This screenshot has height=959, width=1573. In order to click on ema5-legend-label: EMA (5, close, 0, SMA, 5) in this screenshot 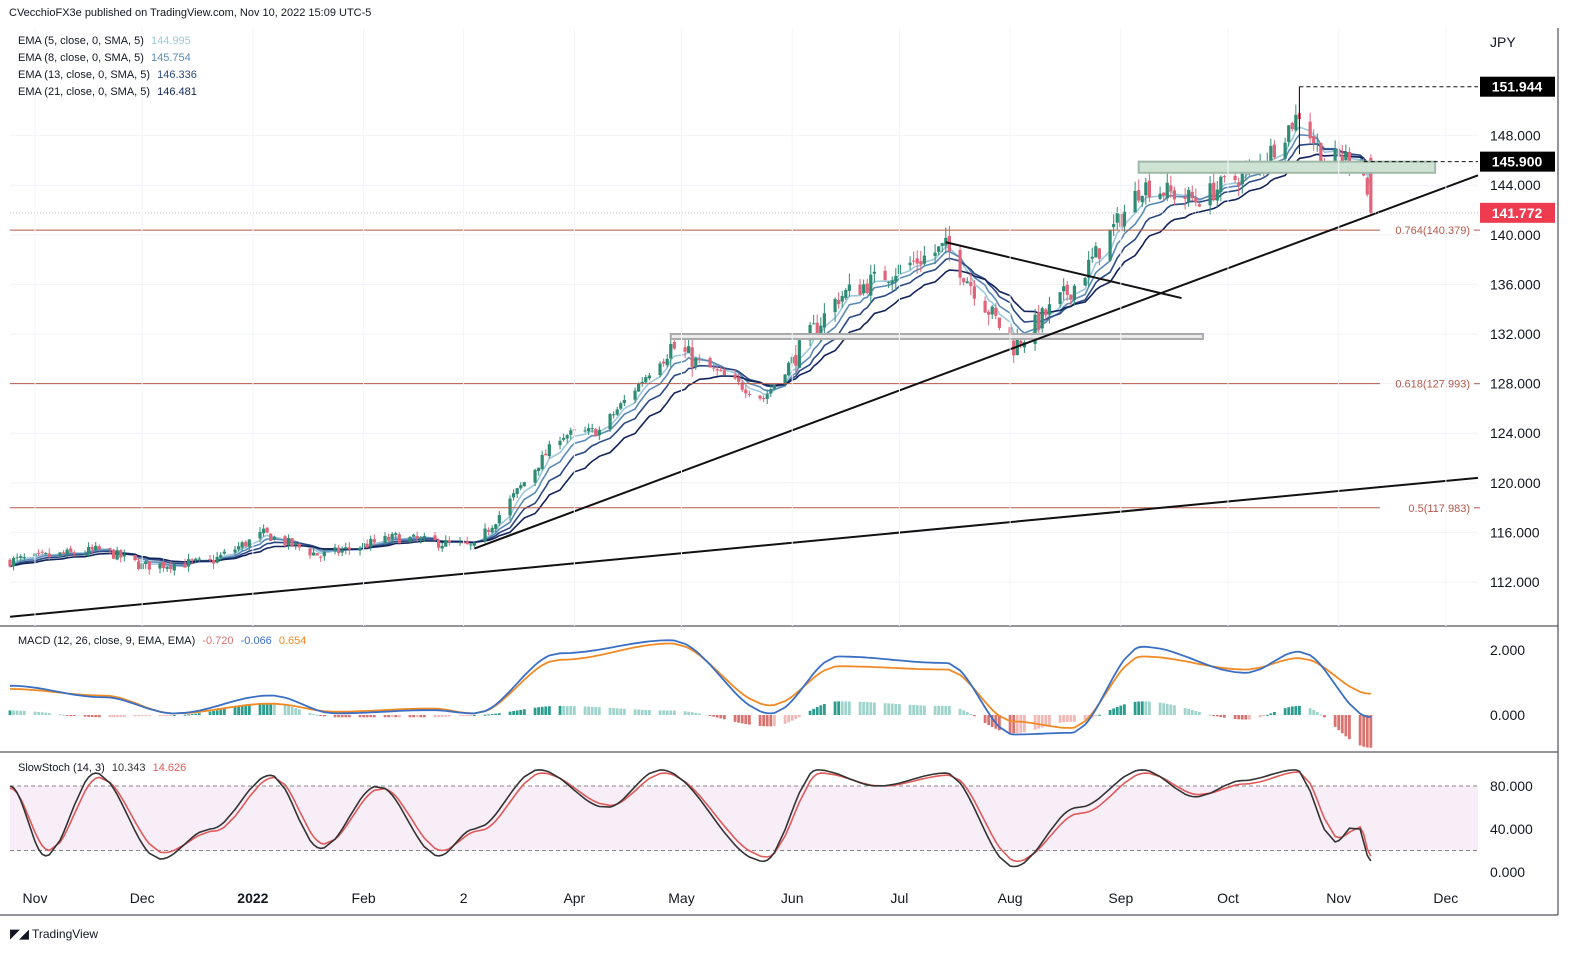, I will do `click(81, 41)`.